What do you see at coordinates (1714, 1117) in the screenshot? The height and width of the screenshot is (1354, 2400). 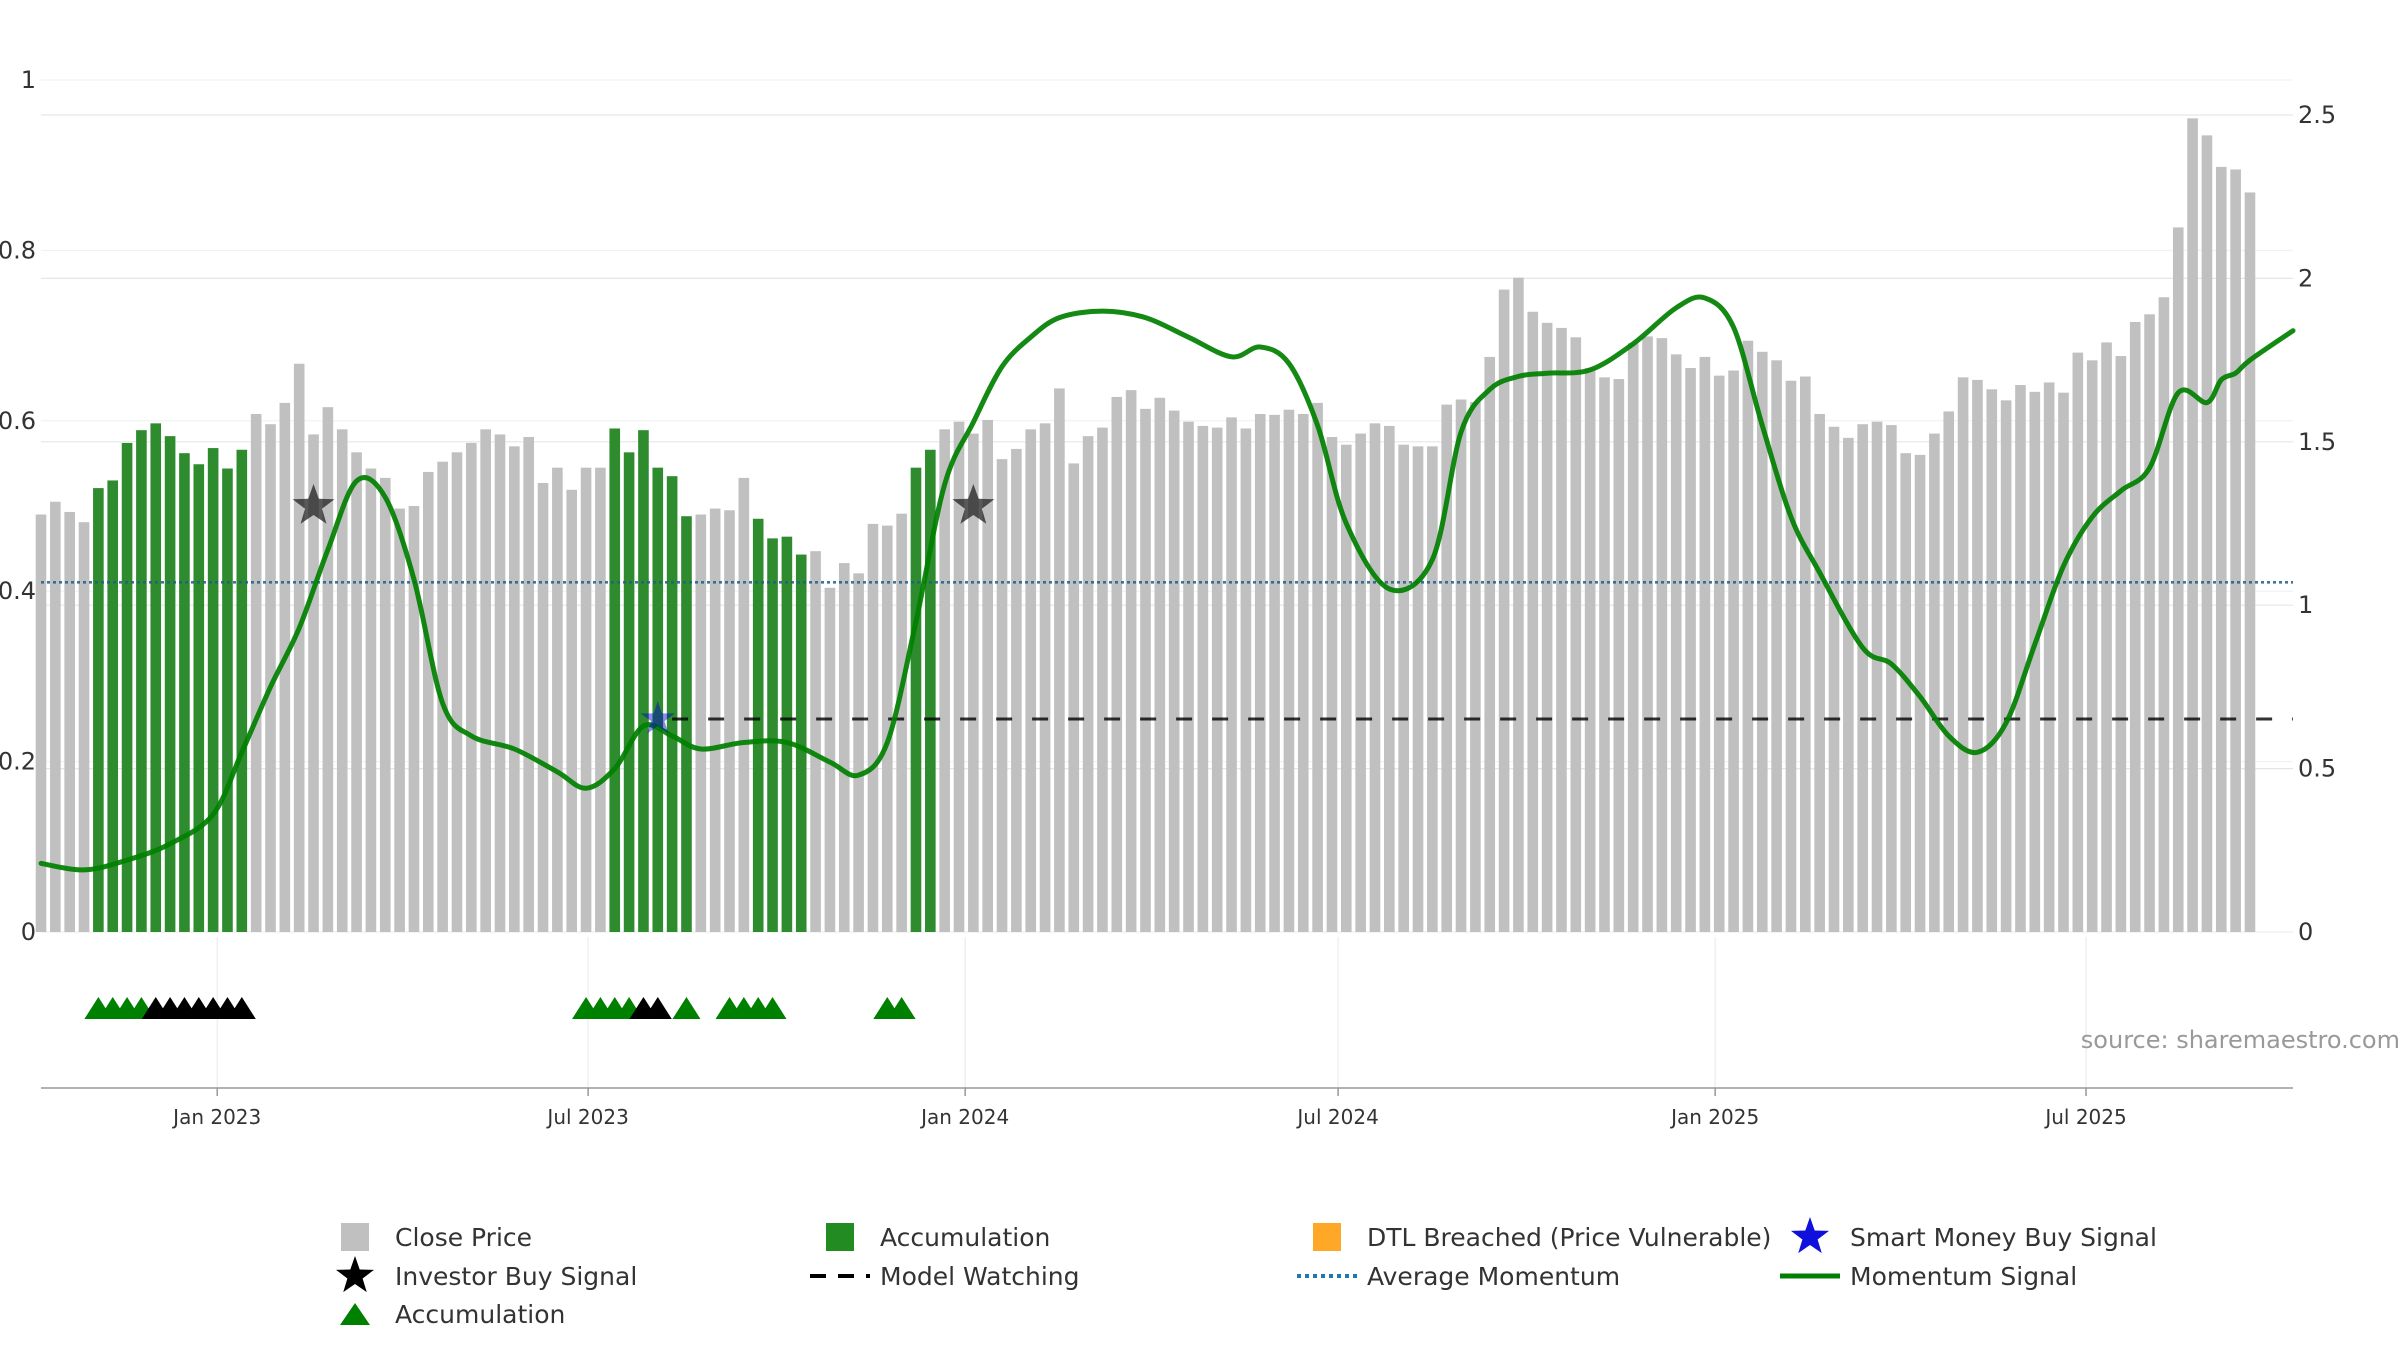 I see `x-tick-label: Jan 2025` at bounding box center [1714, 1117].